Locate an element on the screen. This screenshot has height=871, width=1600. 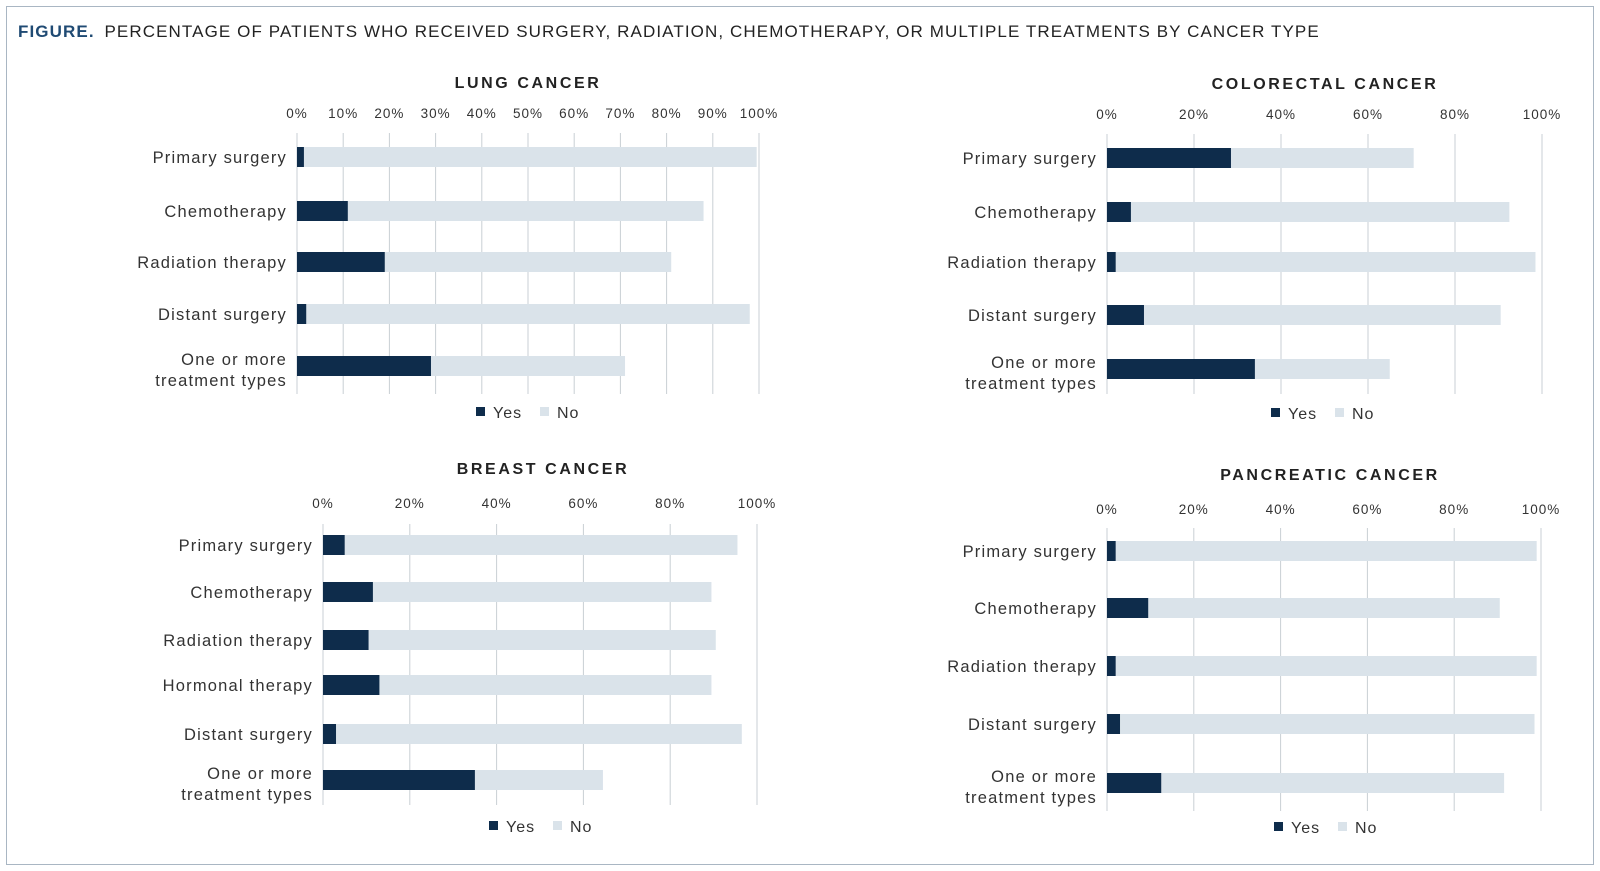
category-label-hormonal-therapy: Hormonal therapy is located at coordinates (238, 686).